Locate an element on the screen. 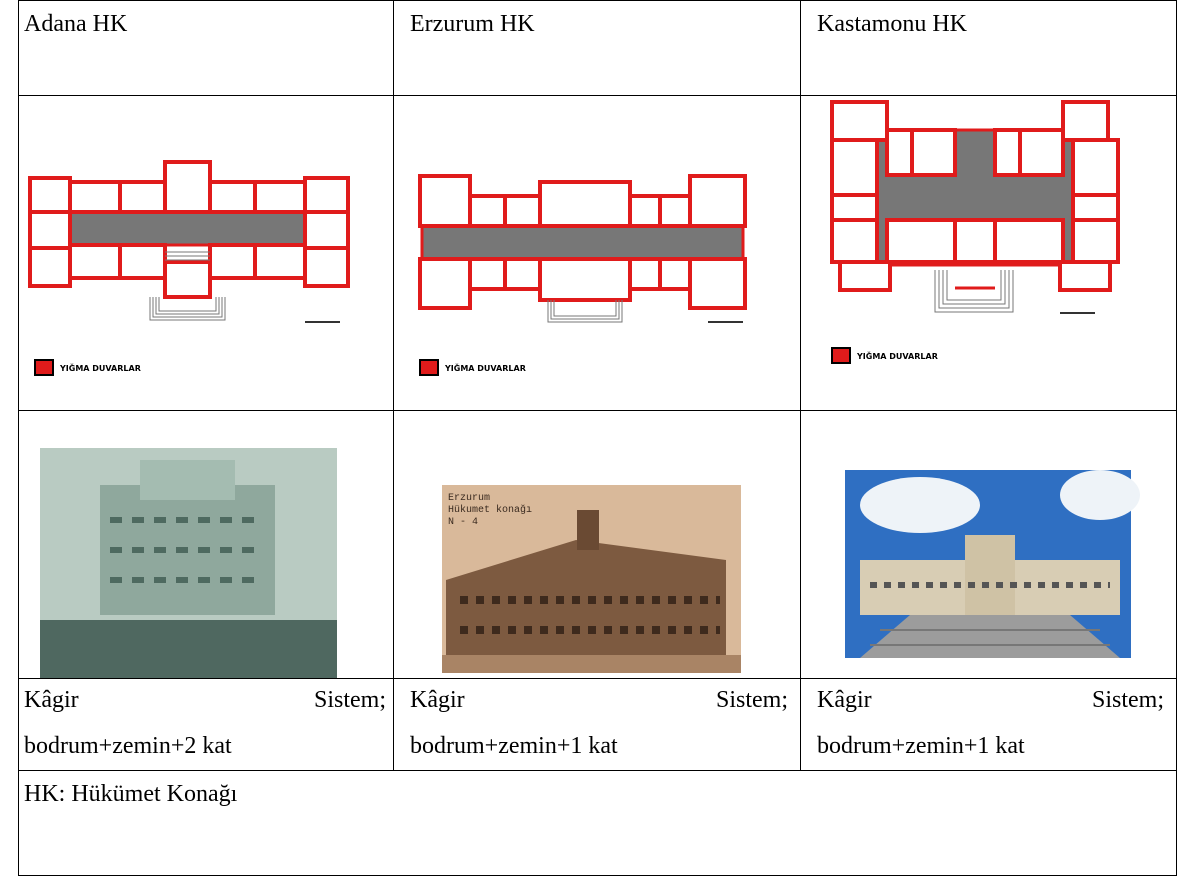  photo-text: Erzurum is located at coordinates (469, 498).